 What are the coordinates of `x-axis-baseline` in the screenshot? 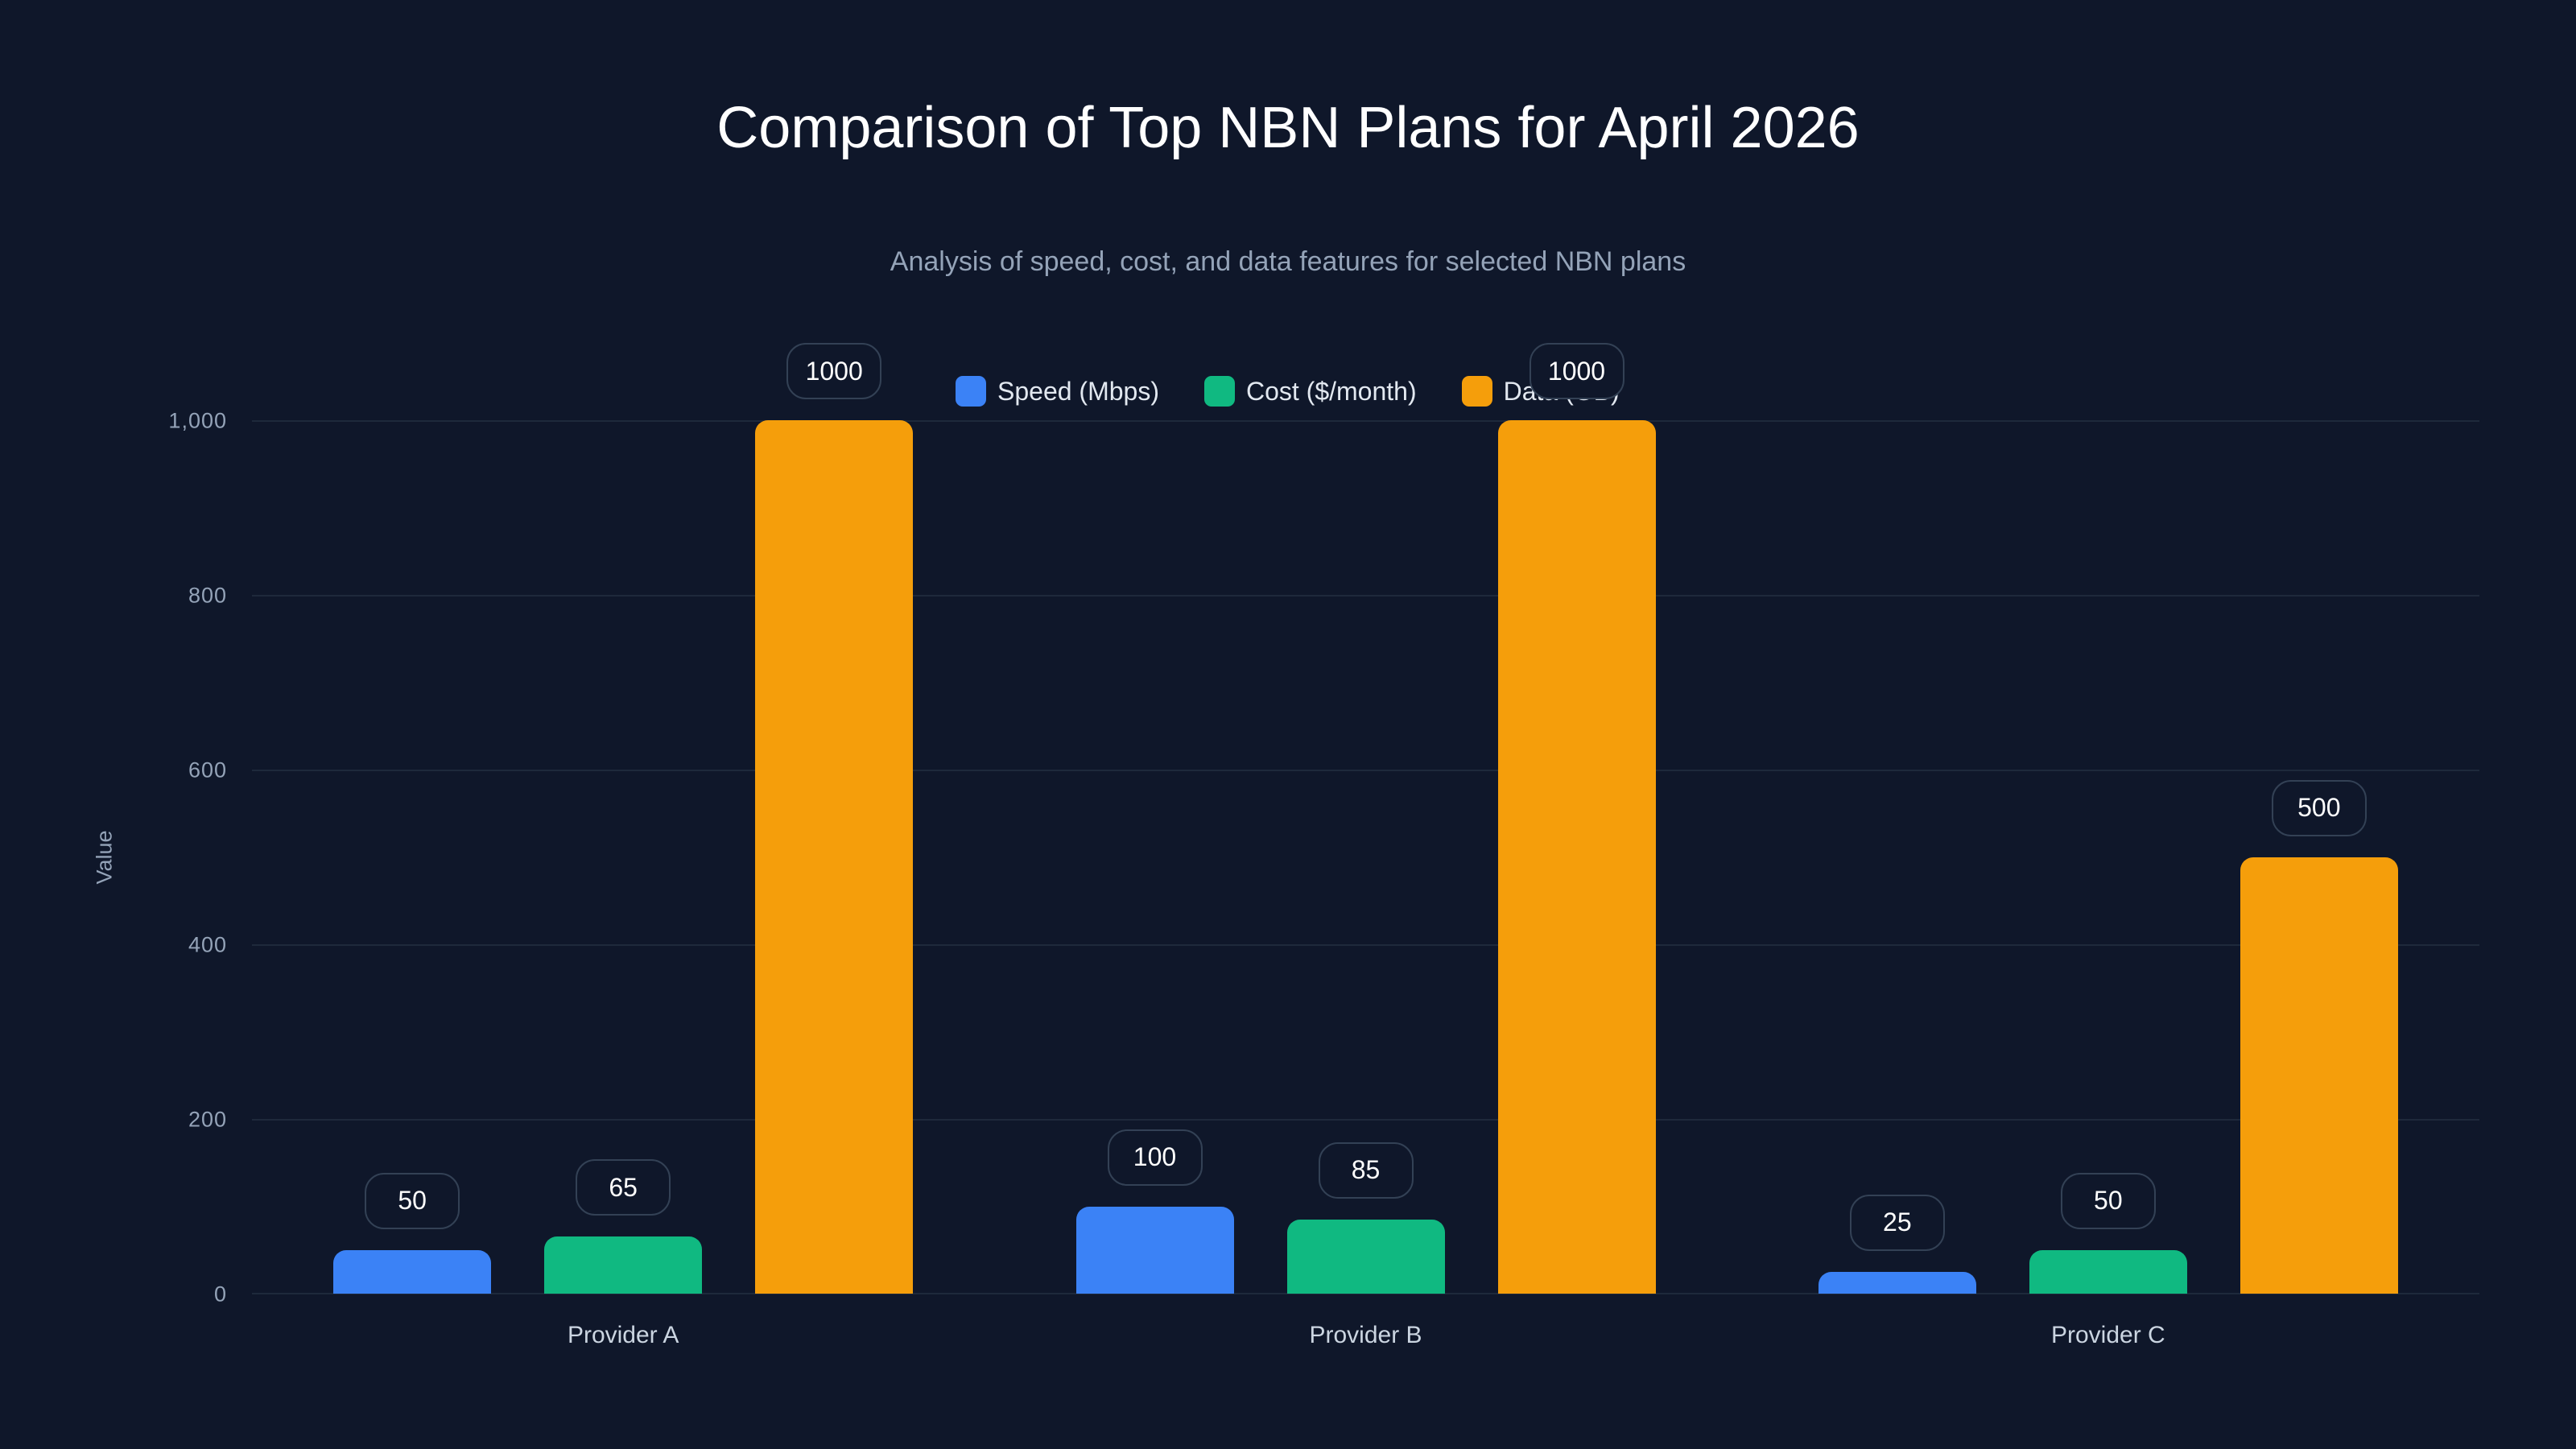 It's located at (1365, 1293).